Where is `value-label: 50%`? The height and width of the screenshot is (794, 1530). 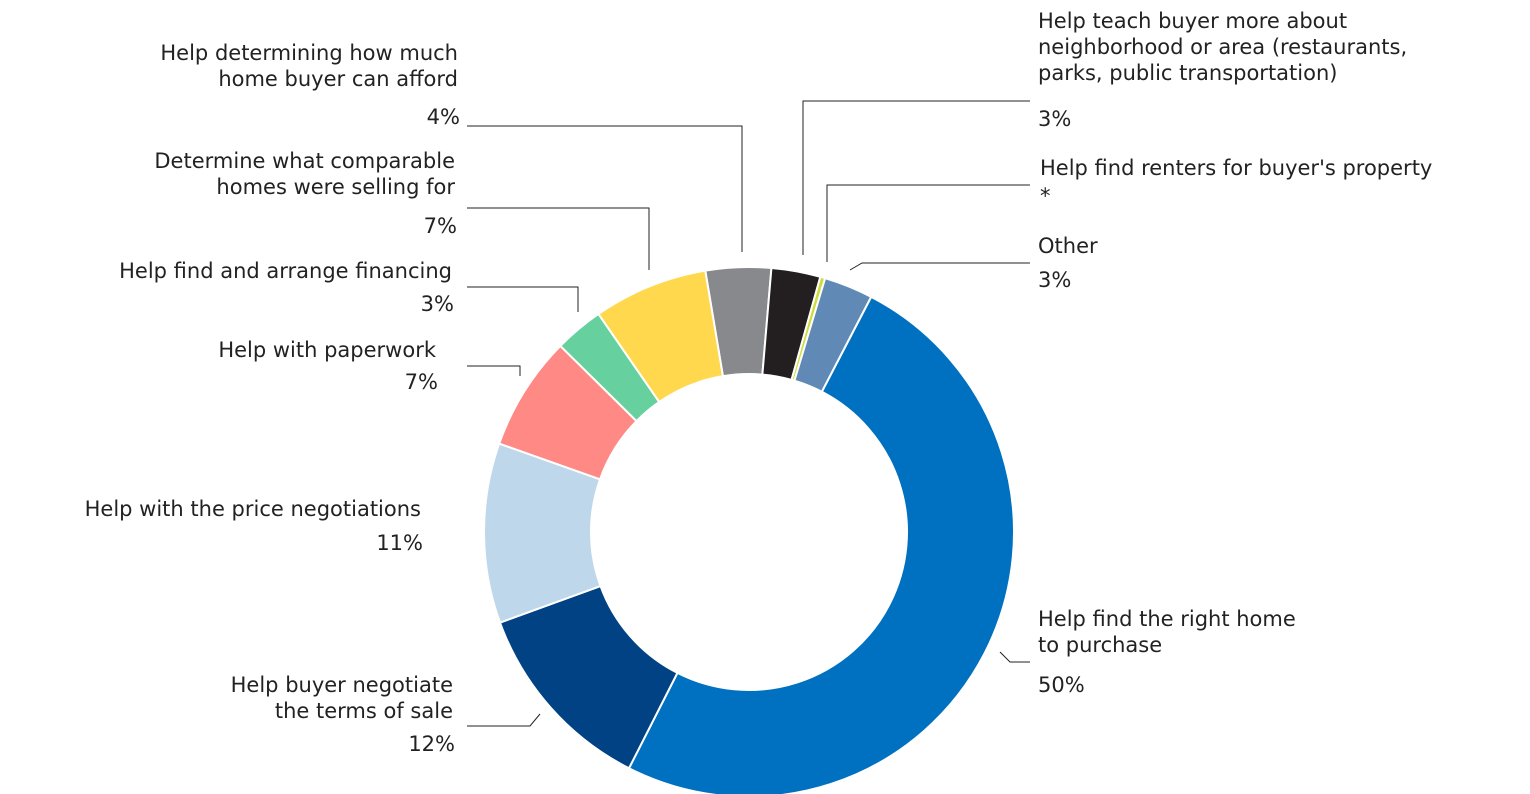
value-label: 50% is located at coordinates (1061, 685).